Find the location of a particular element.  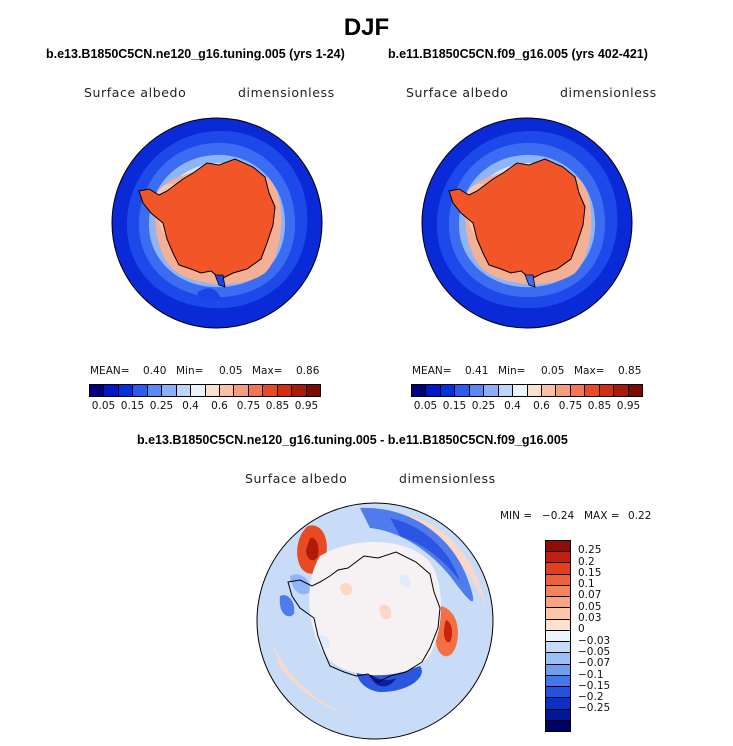

diff-colorbar-tick-label: −0.15 is located at coordinates (594, 685).